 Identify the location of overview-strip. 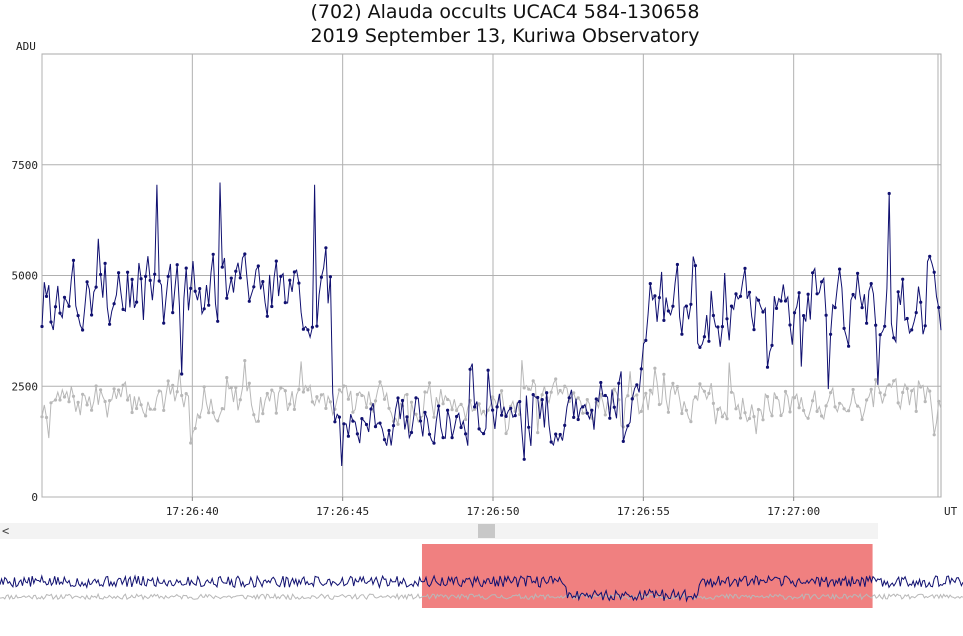
(481, 575).